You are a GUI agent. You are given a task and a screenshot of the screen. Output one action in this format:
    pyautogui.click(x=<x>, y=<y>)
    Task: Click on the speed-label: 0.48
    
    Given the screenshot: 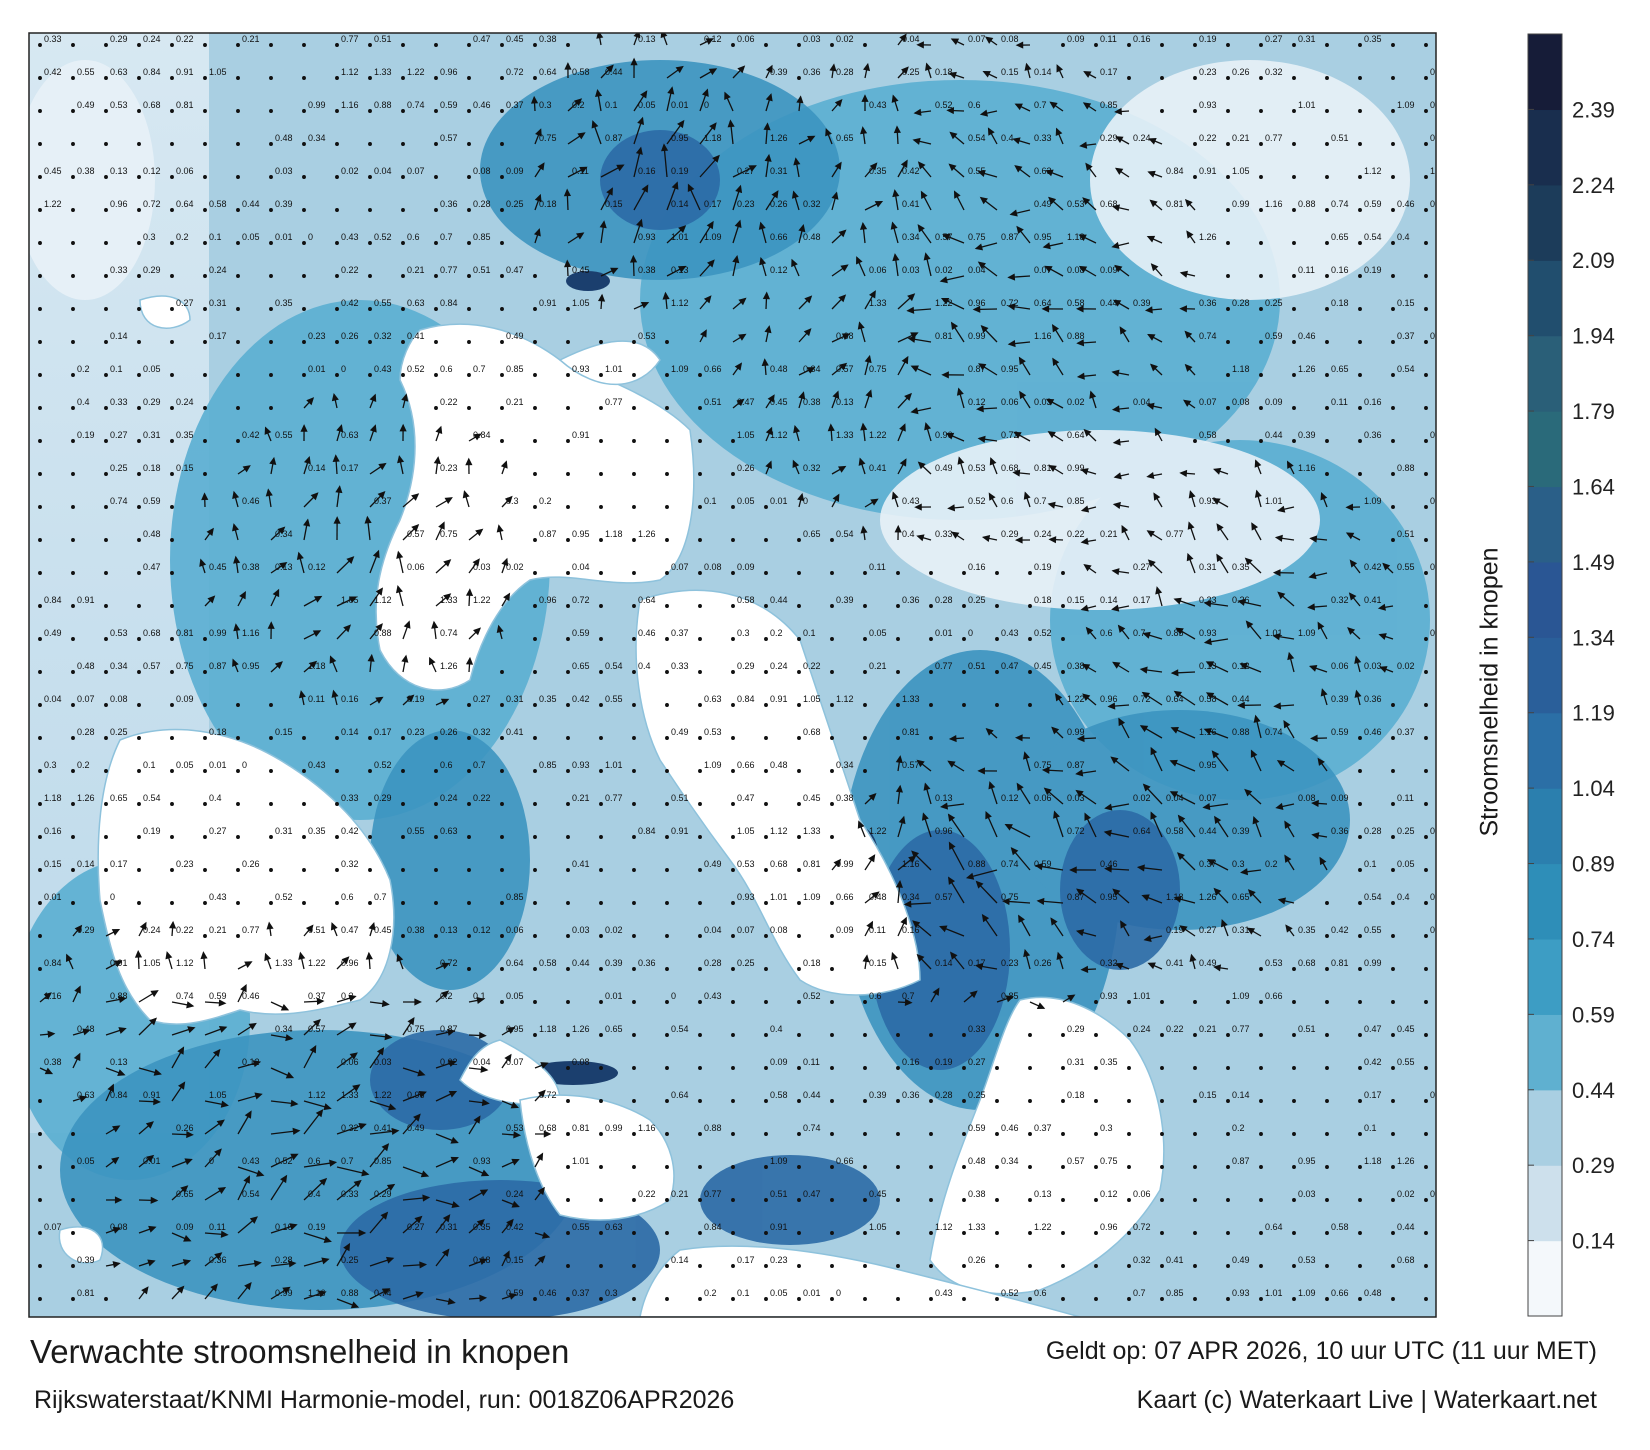 What is the action you would take?
    pyautogui.click(x=86, y=1029)
    